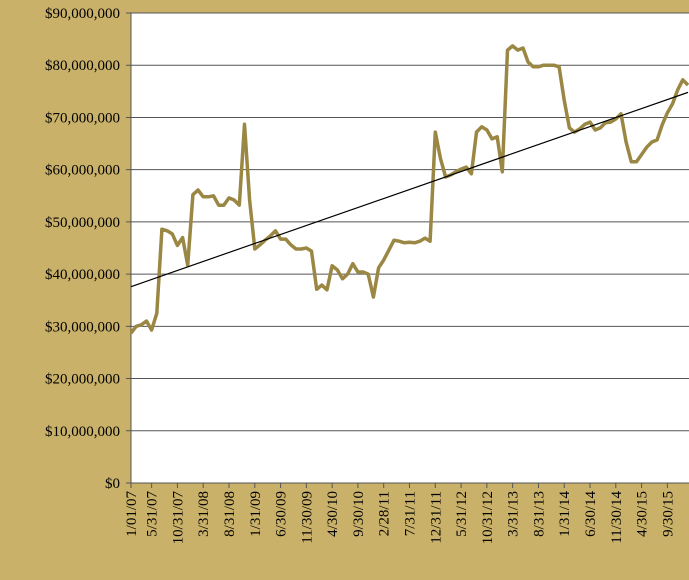 This screenshot has height=580, width=689. I want to click on x-tick-label: 7/31/11, so click(411, 513).